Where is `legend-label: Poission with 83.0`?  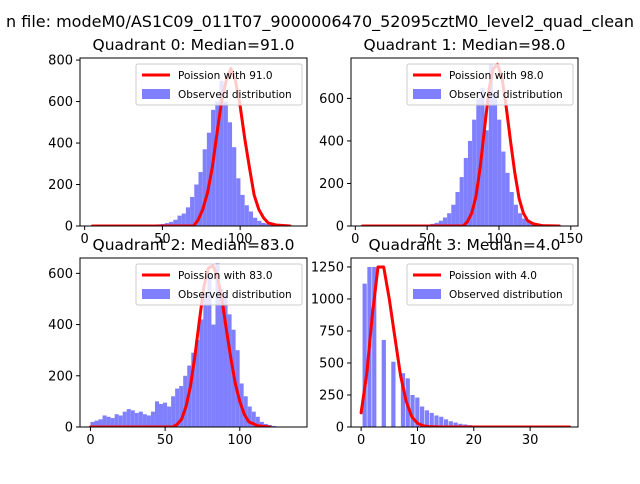
legend-label: Poission with 83.0 is located at coordinates (225, 276).